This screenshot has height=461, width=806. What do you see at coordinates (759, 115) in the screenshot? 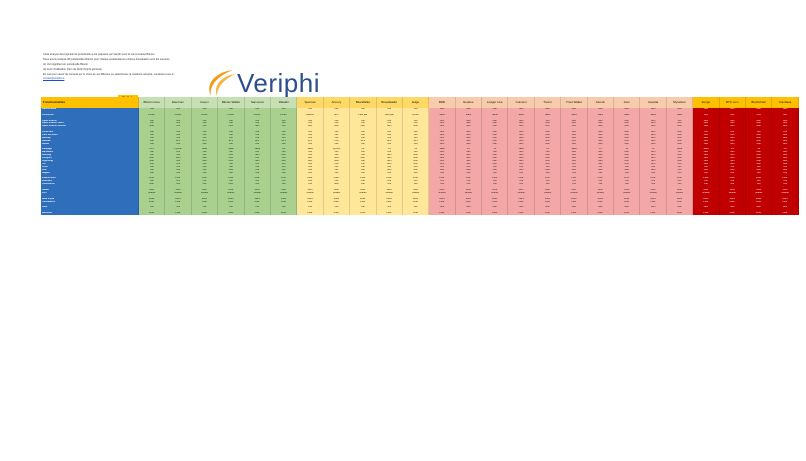
I see `table-cell: N/A` at bounding box center [759, 115].